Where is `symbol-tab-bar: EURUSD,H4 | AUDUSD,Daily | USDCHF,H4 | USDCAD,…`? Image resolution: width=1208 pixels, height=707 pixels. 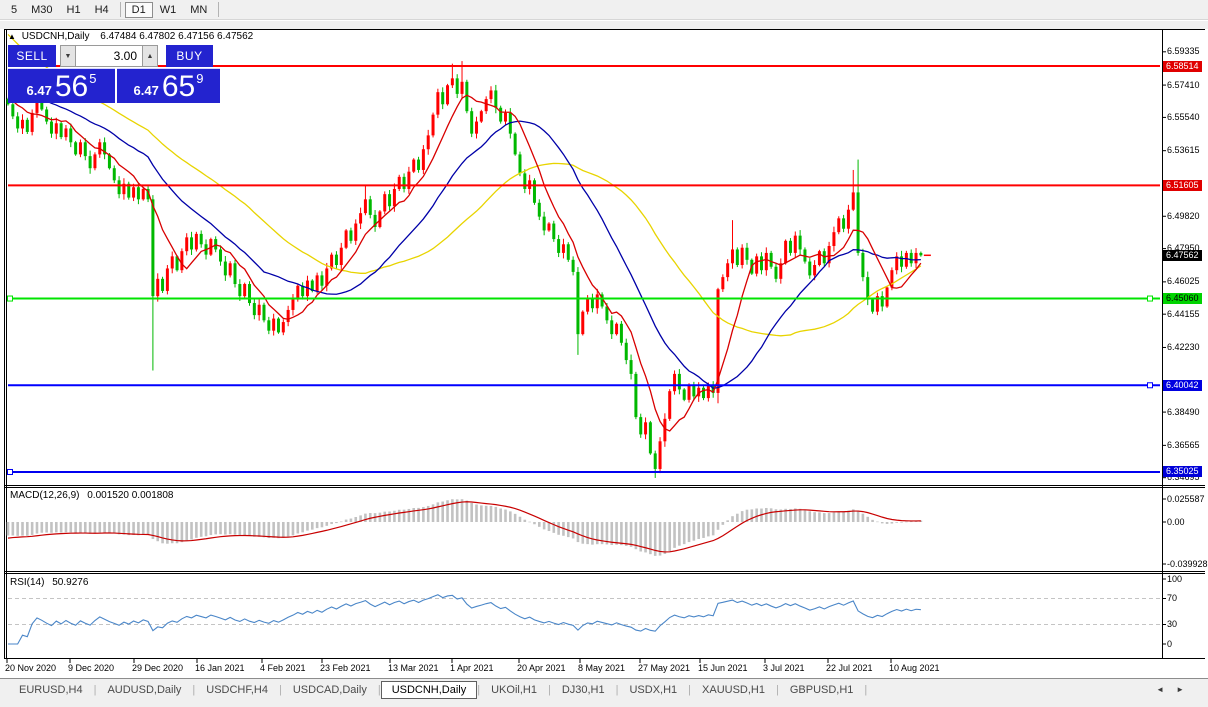
symbol-tab-bar: EURUSD,H4 | AUDUSD,Daily | USDCHF,H4 | USDCAD,… is located at coordinates (604, 689).